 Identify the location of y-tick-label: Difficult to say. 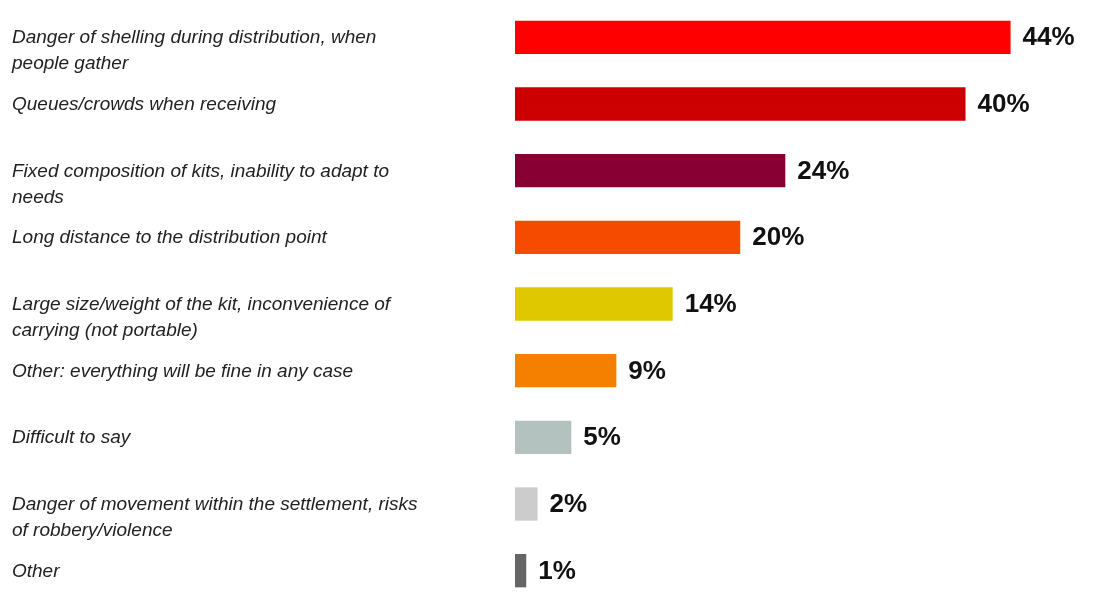
(72, 437).